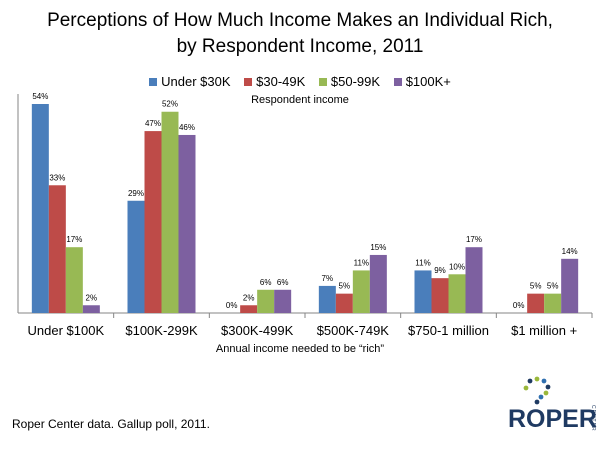 This screenshot has height=450, width=600. Describe the element at coordinates (537, 390) in the screenshot. I see `logo-mark-icon` at that location.